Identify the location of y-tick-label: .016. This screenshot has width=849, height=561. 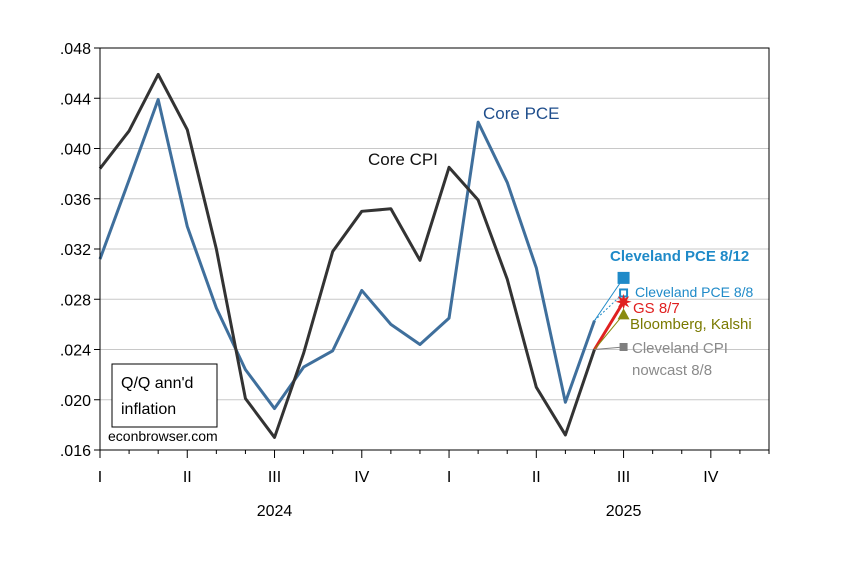
(75, 451).